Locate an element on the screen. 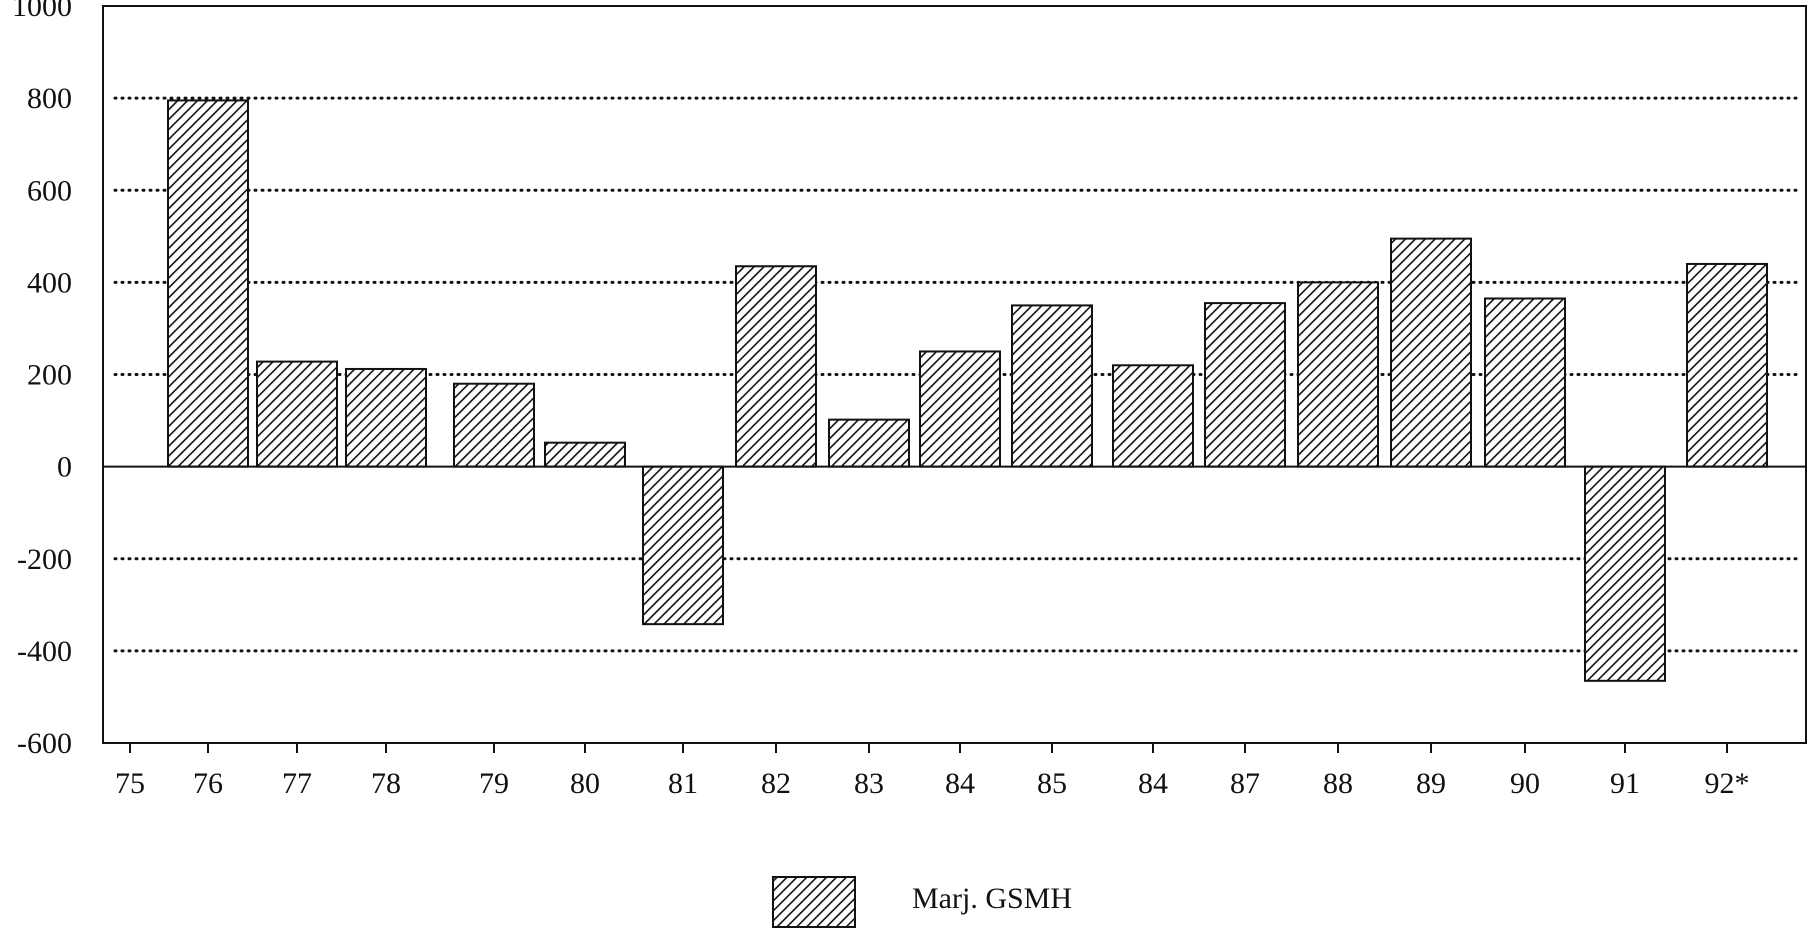 This screenshot has width=1814, height=932. x-tick-label-1: 76 is located at coordinates (208, 783).